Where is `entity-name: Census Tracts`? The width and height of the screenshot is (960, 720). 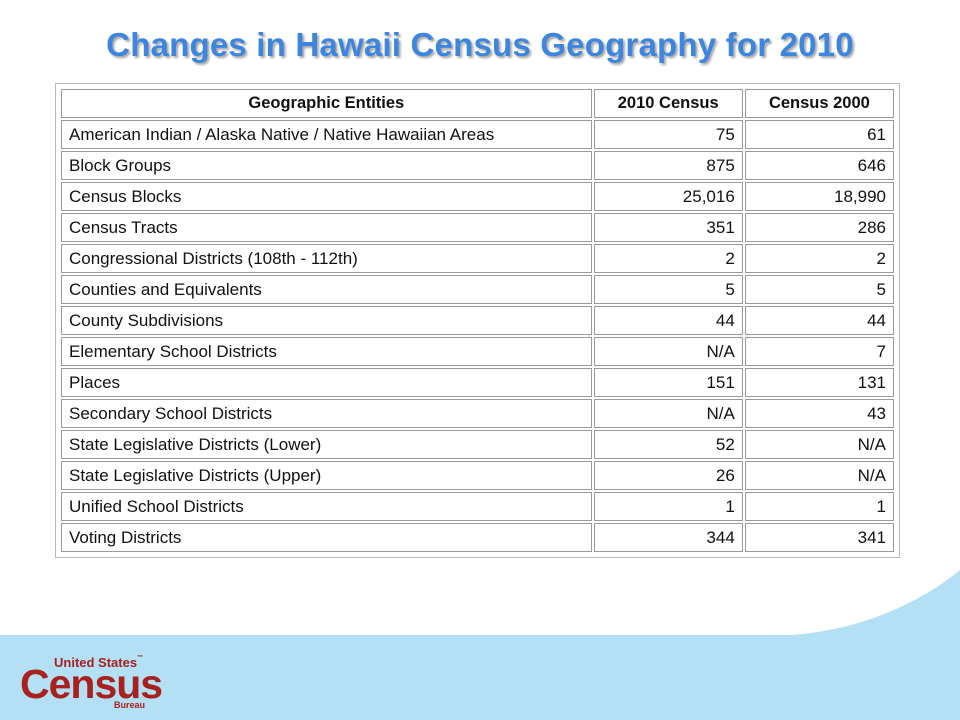 entity-name: Census Tracts is located at coordinates (326, 227).